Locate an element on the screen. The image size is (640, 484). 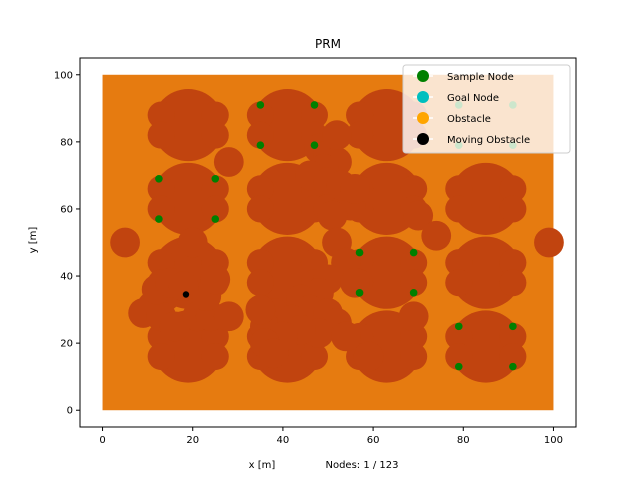
legend-marker-sample-node is located at coordinates (423, 76).